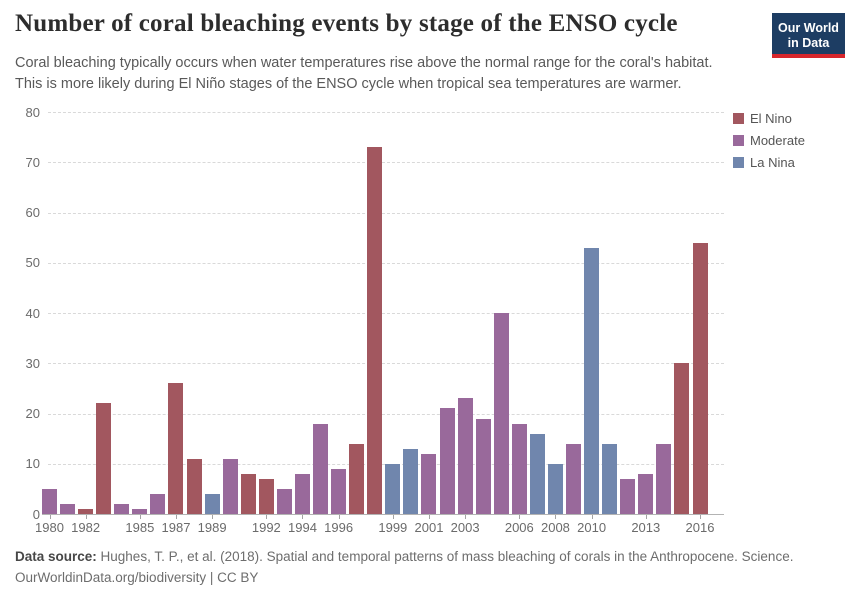 The width and height of the screenshot is (850, 600). Describe the element at coordinates (519, 468) in the screenshot. I see `bar-2006` at that location.